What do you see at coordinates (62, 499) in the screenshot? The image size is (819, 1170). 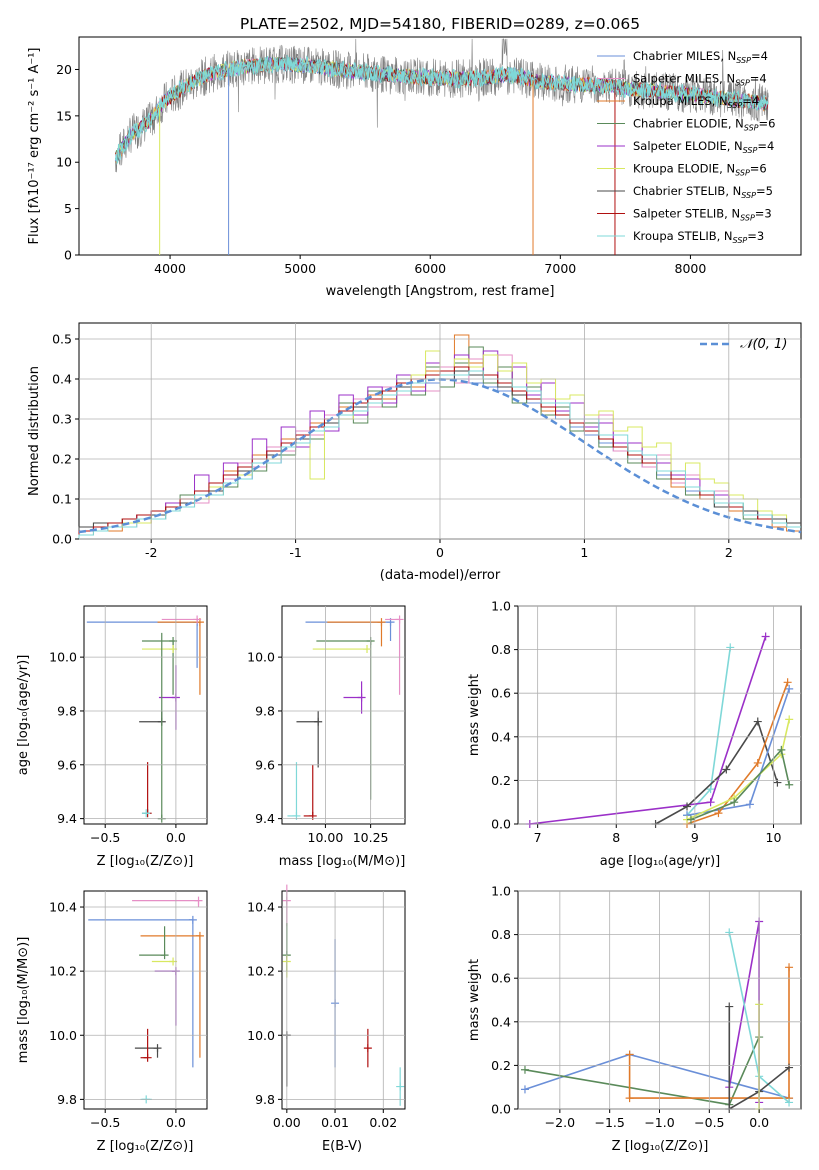 I see `y-tick-label: 0.1` at bounding box center [62, 499].